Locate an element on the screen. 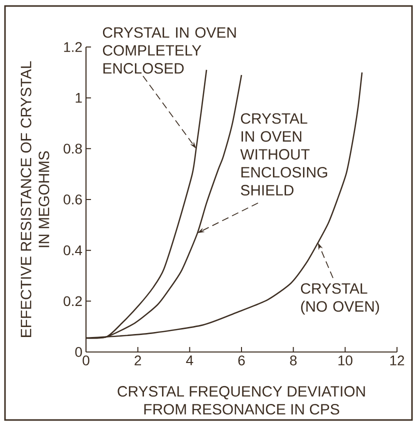 This screenshot has height=425, width=416. y-tick-label: 0.8 is located at coordinates (73, 149).